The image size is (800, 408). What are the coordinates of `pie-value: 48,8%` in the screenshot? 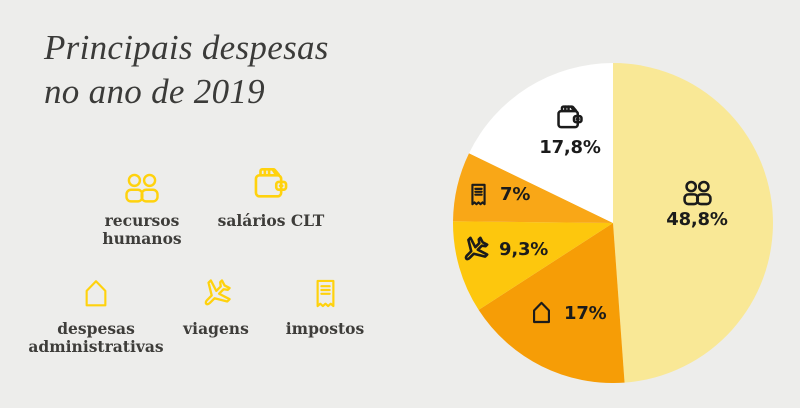 It's located at (697, 219).